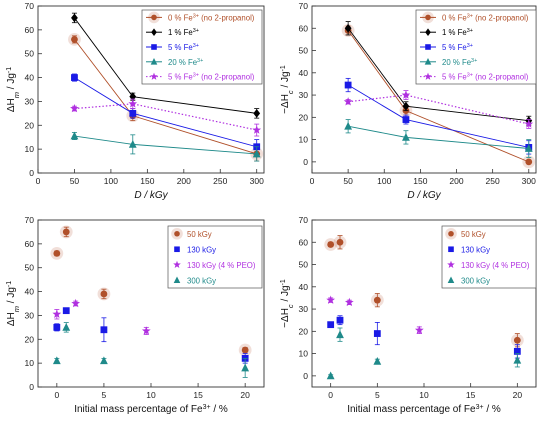 This screenshot has width=550, height=421. Describe the element at coordinates (304, 354) in the screenshot. I see `y-tick-label: 10` at that location.